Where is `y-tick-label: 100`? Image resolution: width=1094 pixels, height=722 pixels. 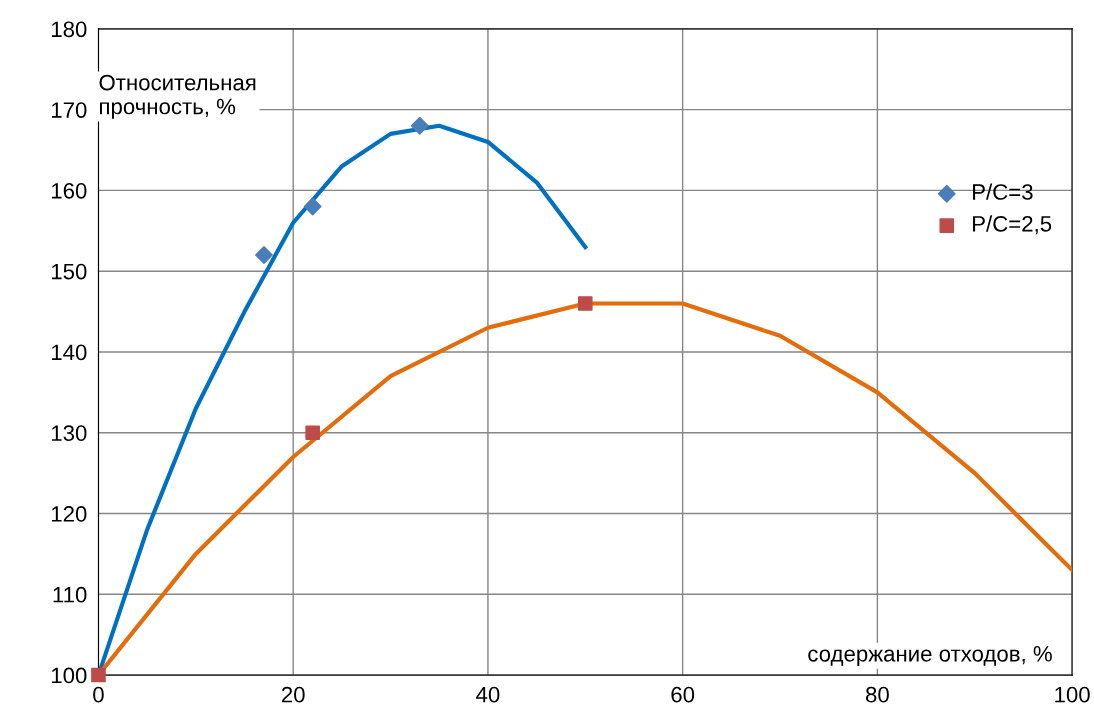 y-tick-label: 100 is located at coordinates (69, 675).